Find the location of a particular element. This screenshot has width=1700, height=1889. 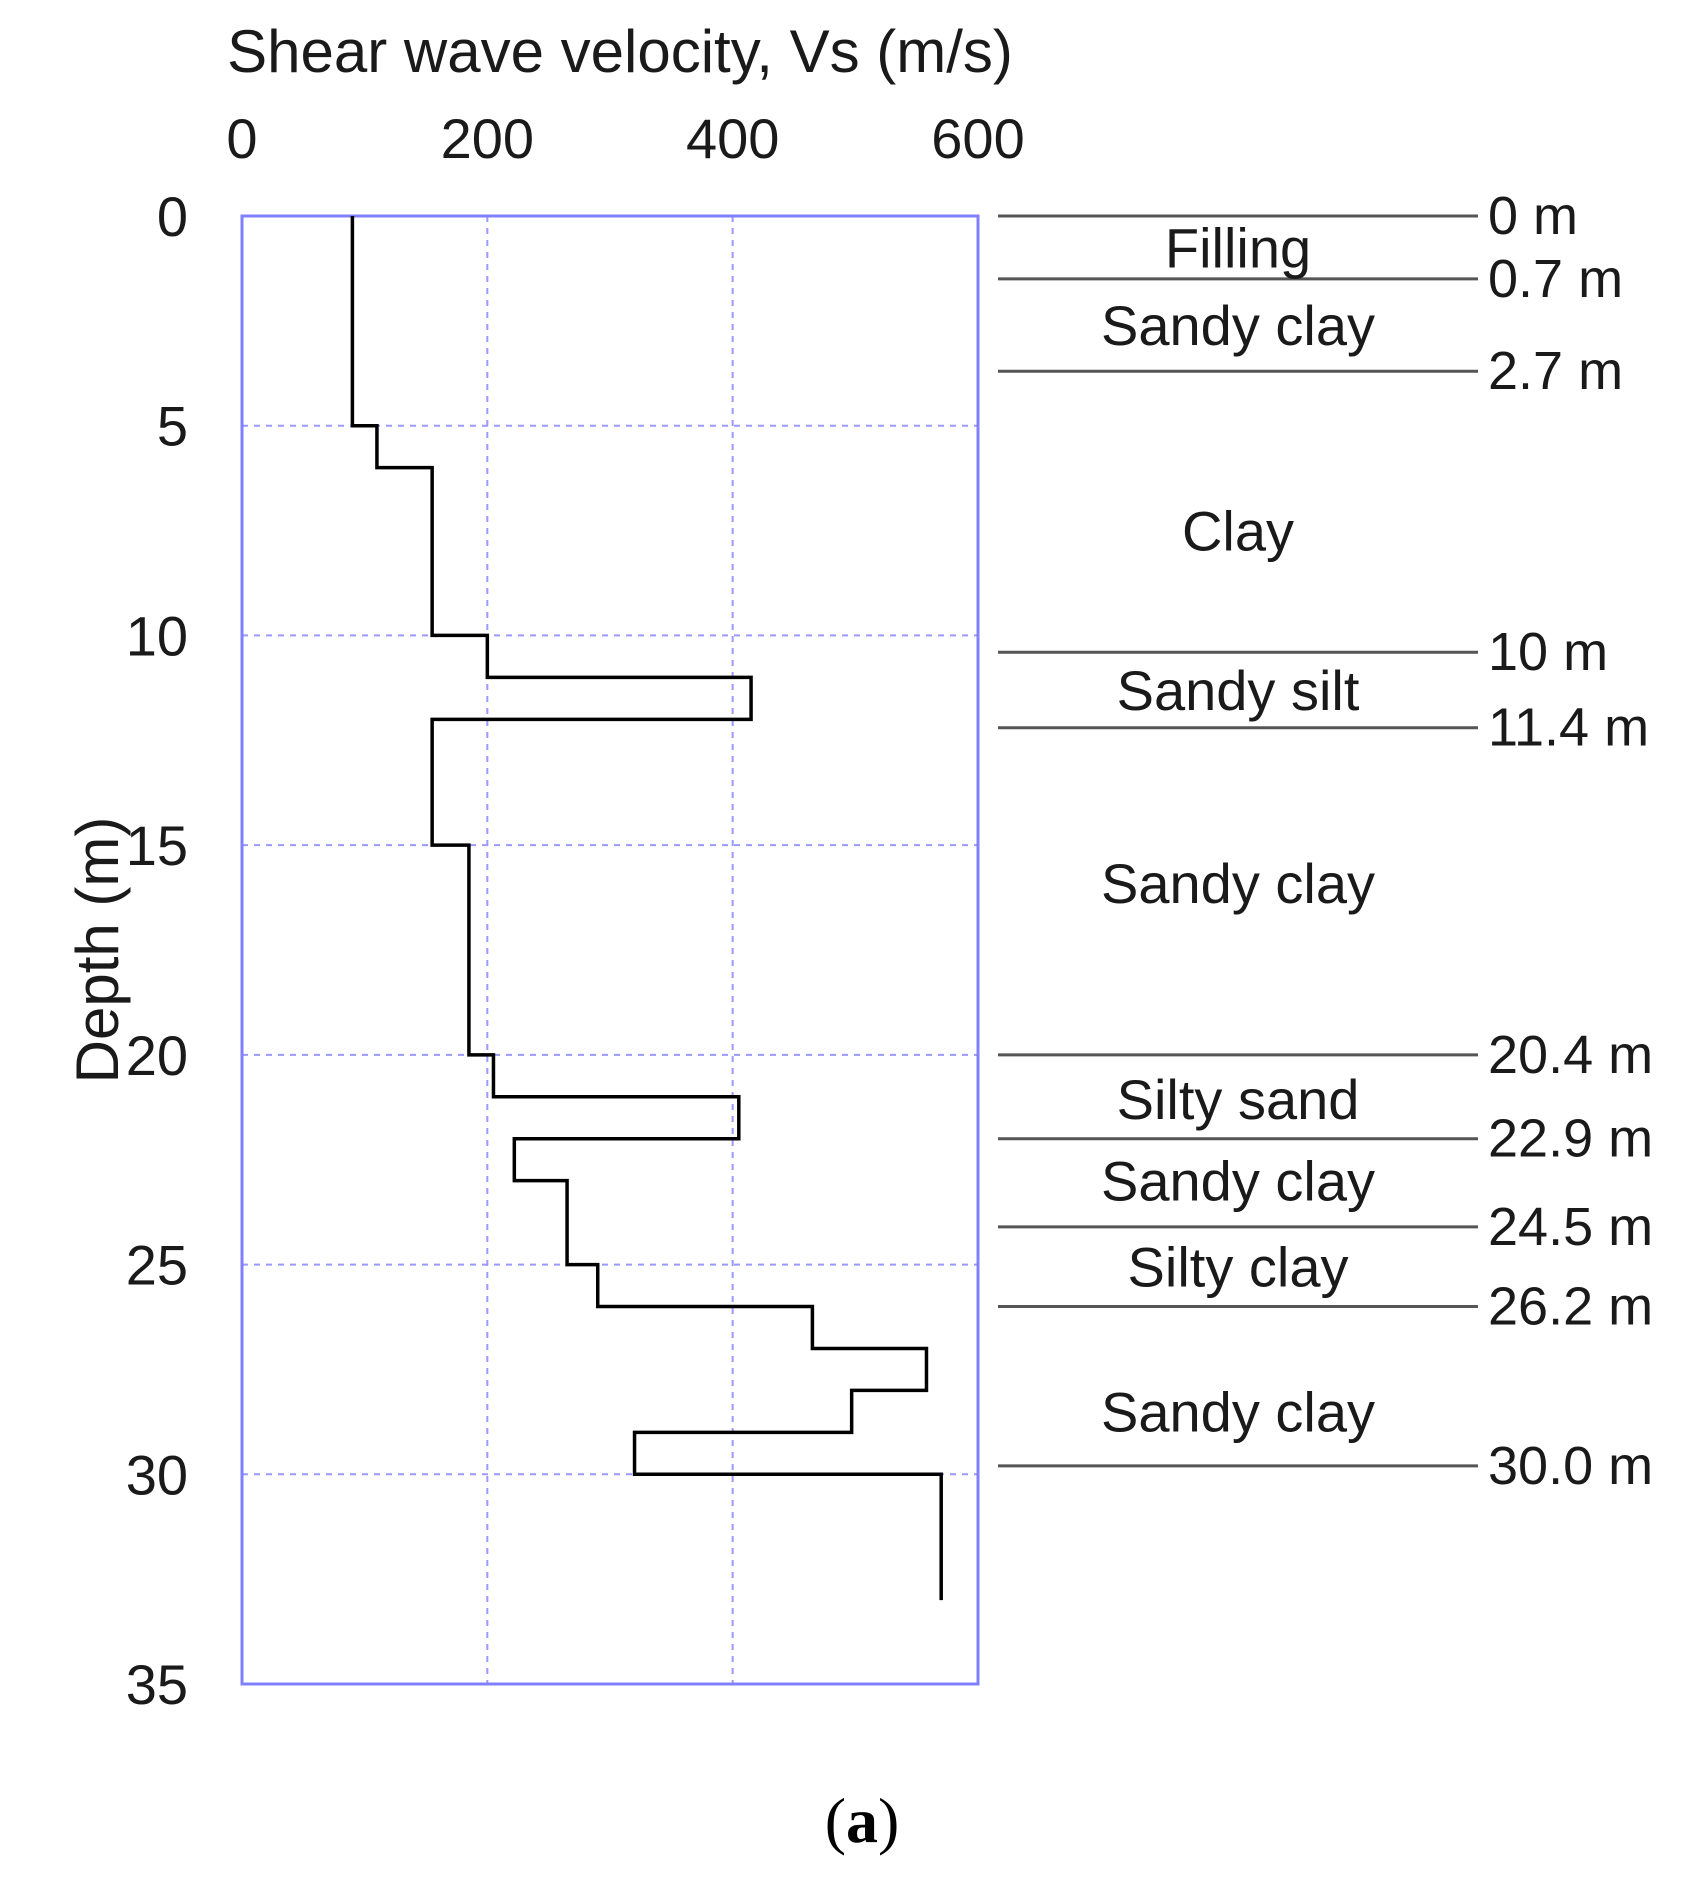

soil-layer-name: Silty clay is located at coordinates (1238, 1267).